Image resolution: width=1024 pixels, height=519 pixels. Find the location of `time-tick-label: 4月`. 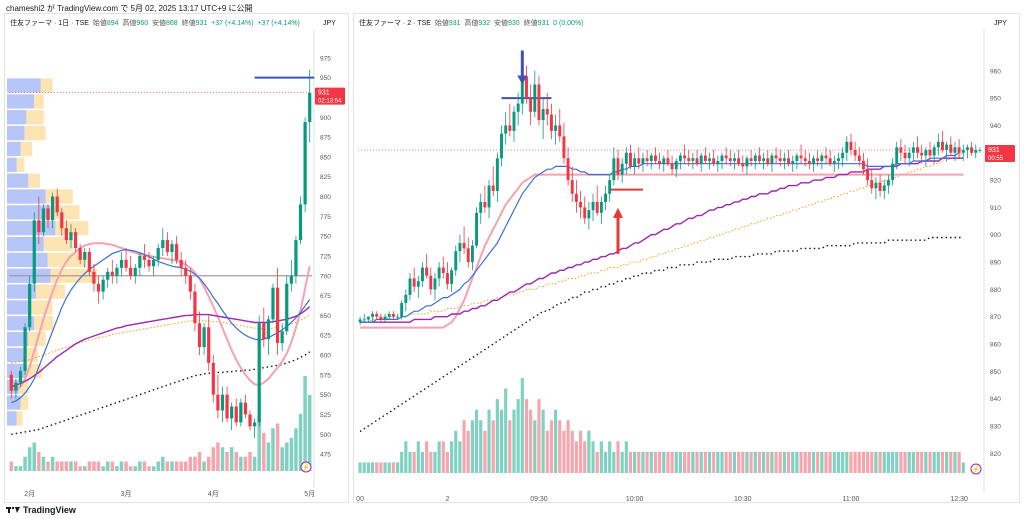

time-tick-label: 4月 is located at coordinates (213, 494).